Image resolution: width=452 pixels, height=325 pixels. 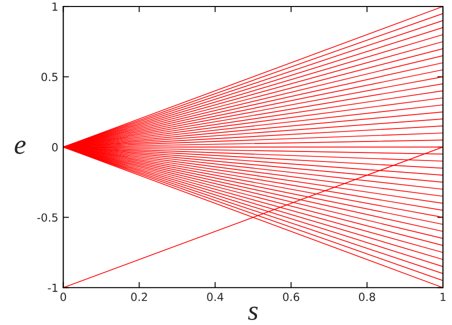 I want to click on y-tick-label: -0.5, so click(x=47, y=217).